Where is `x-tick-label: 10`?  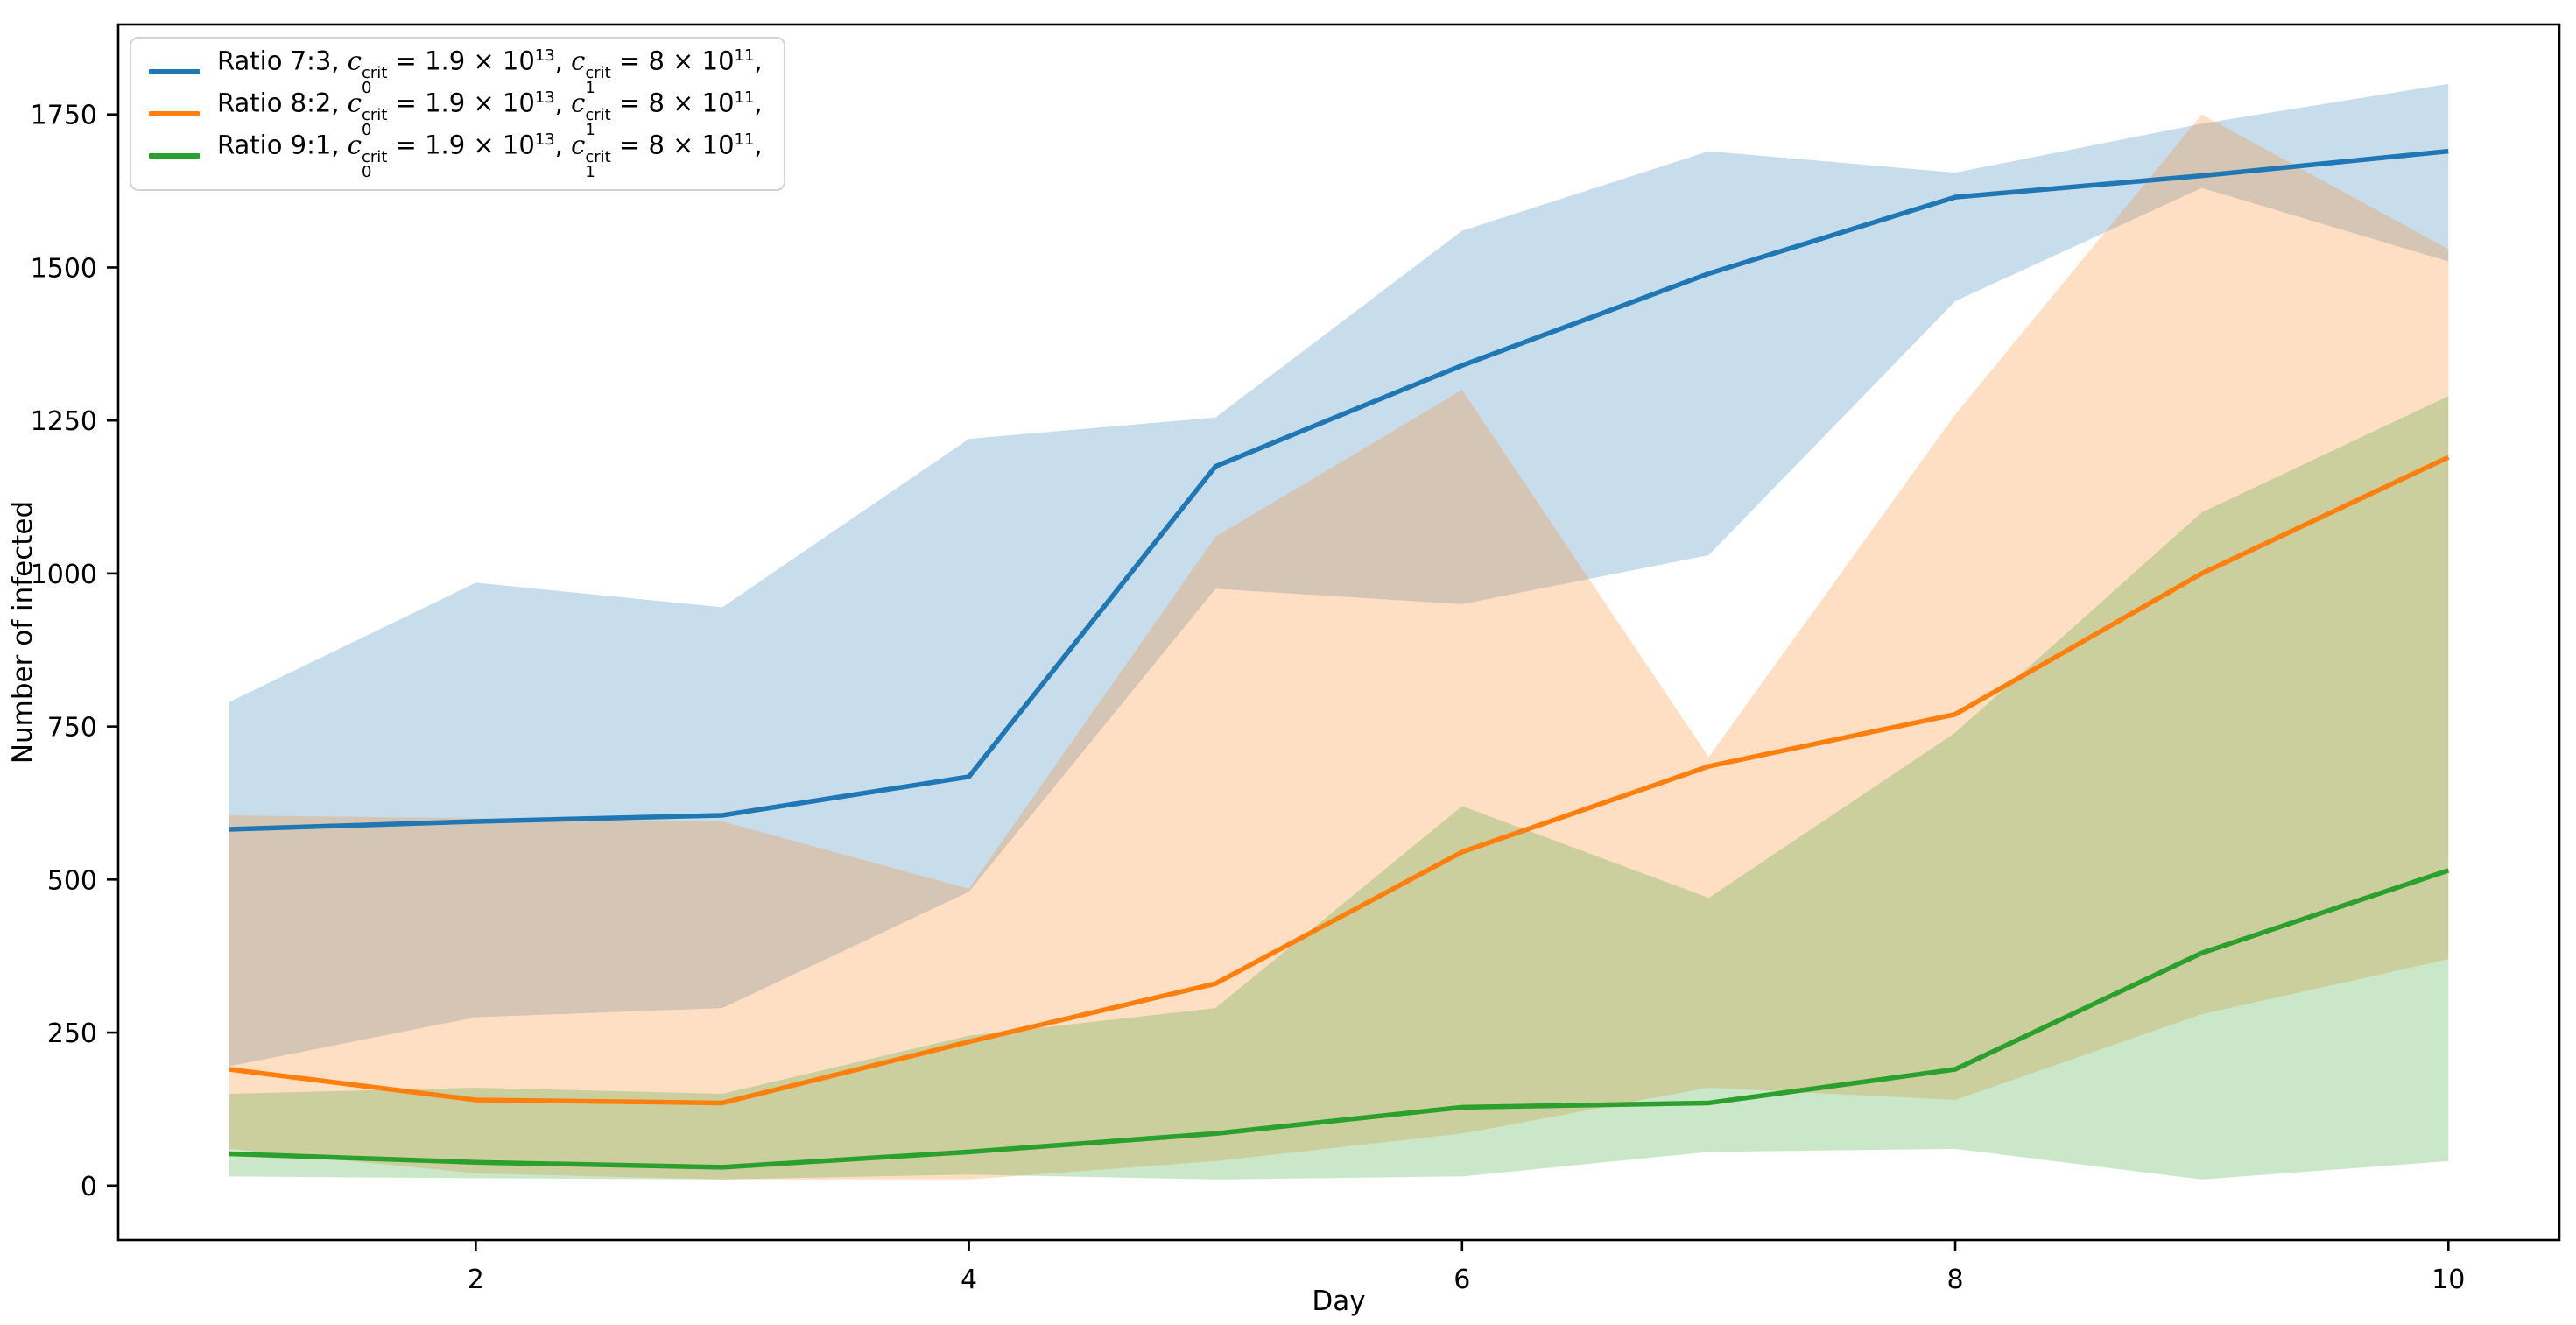
x-tick-label: 10 is located at coordinates (2448, 1280).